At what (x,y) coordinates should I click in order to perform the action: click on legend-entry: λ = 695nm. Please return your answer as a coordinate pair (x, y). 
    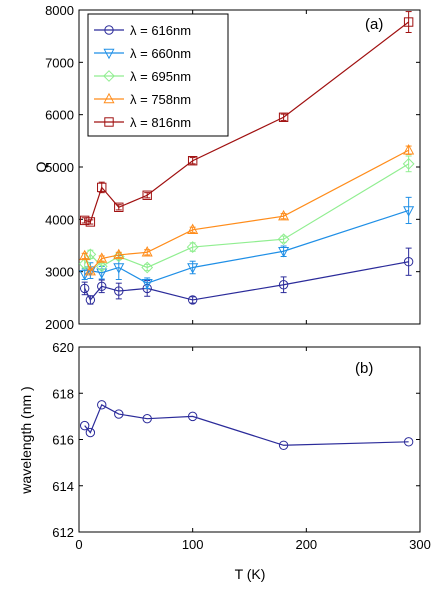
    Looking at the image, I should click on (142, 76).